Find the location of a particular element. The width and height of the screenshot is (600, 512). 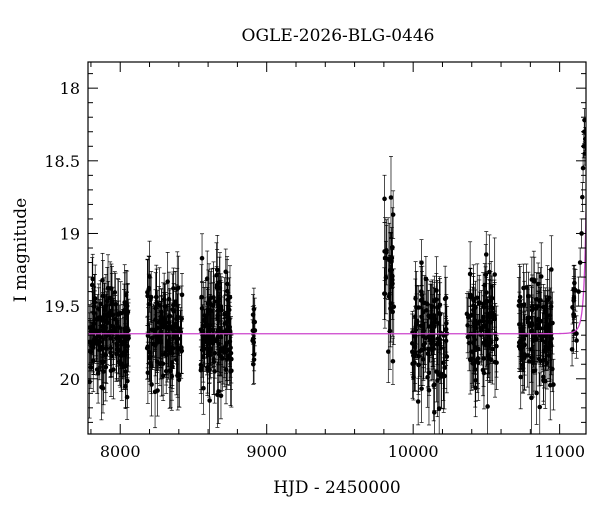

x-tick-label: 9000 is located at coordinates (266, 451).